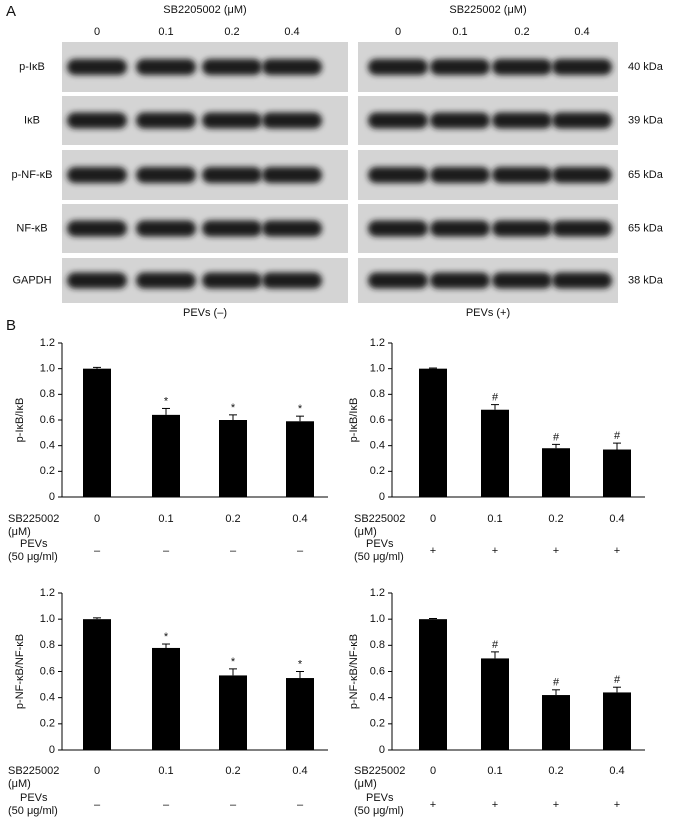 The image size is (677, 819). I want to click on row-label: IκB, so click(32, 120).